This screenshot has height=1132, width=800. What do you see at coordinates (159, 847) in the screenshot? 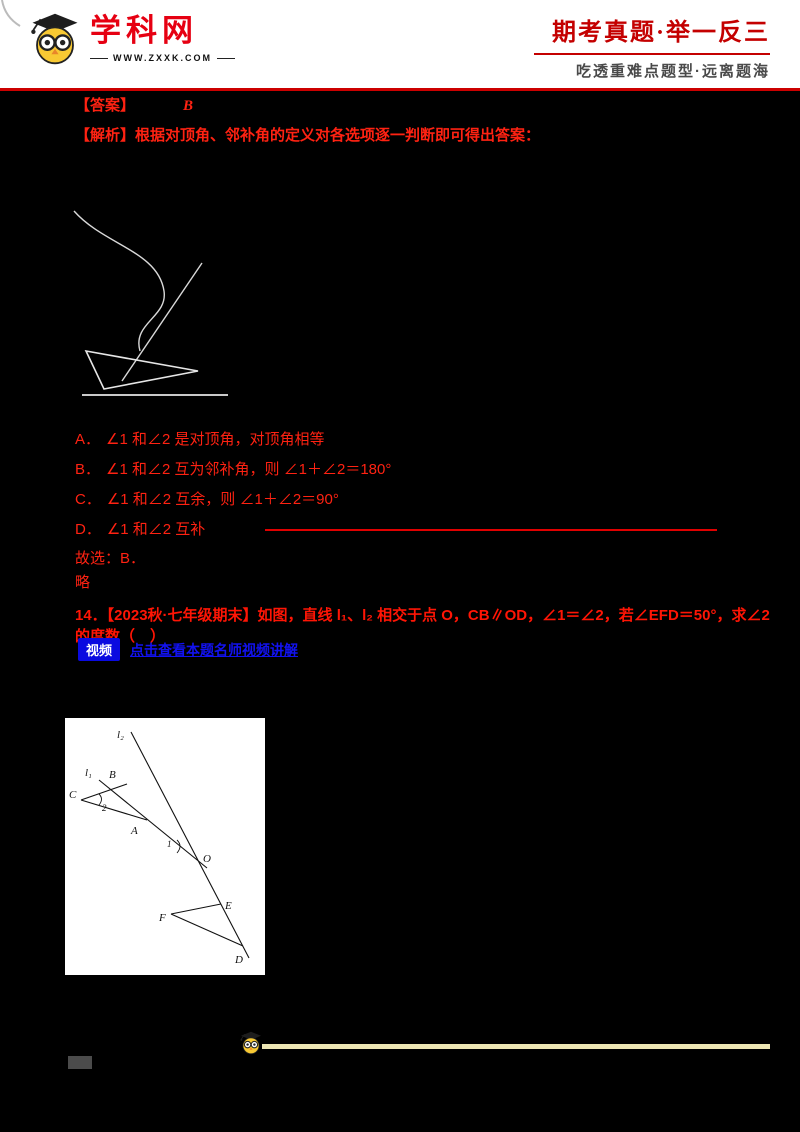
I see `geometry-figure: l₂ l₁ B C 2 A 1 O E F D` at bounding box center [159, 847].